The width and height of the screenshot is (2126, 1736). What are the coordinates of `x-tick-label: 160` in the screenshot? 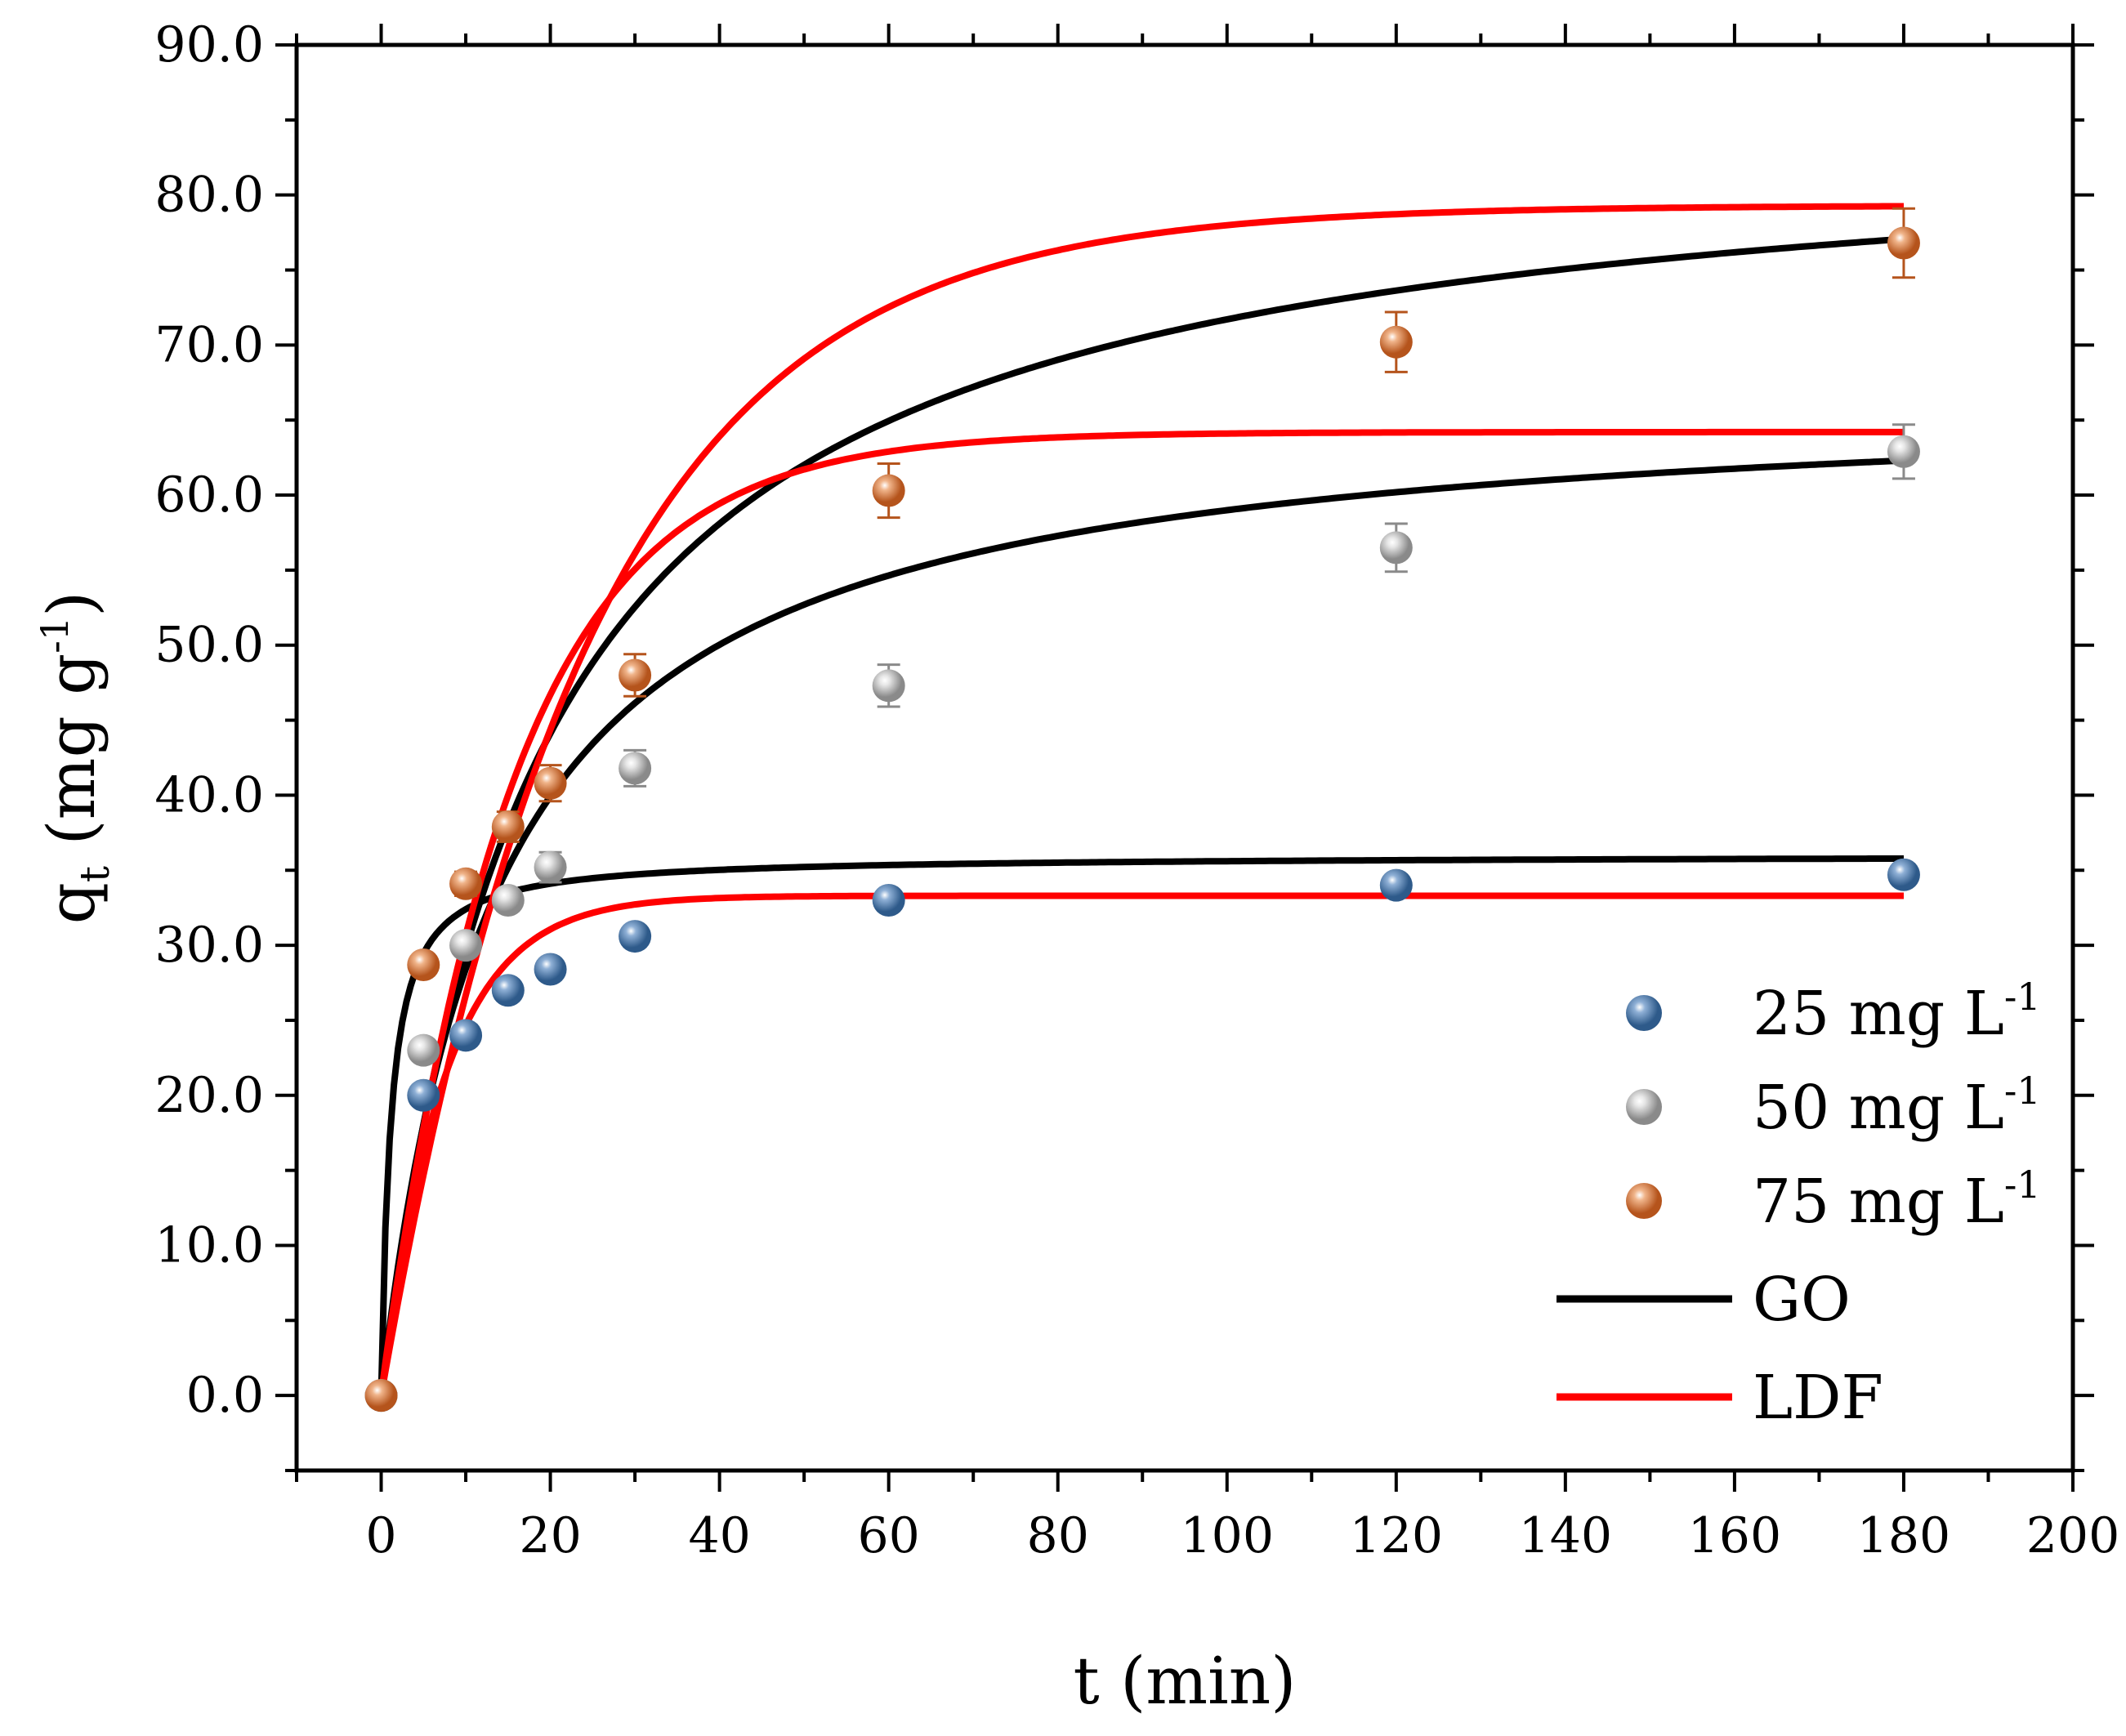 It's located at (1735, 1536).